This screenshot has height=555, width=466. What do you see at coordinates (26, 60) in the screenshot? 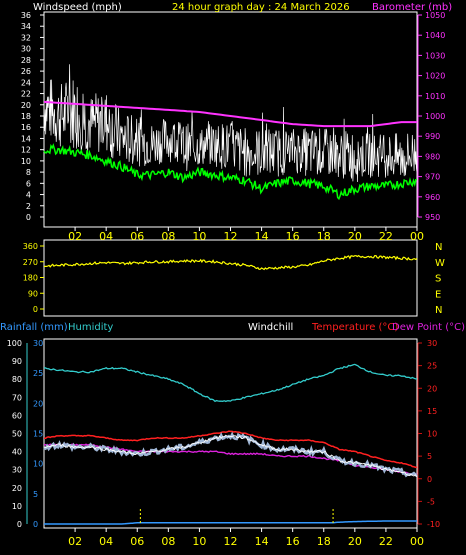
I see `windspeed-tick-label: 28` at bounding box center [26, 60].